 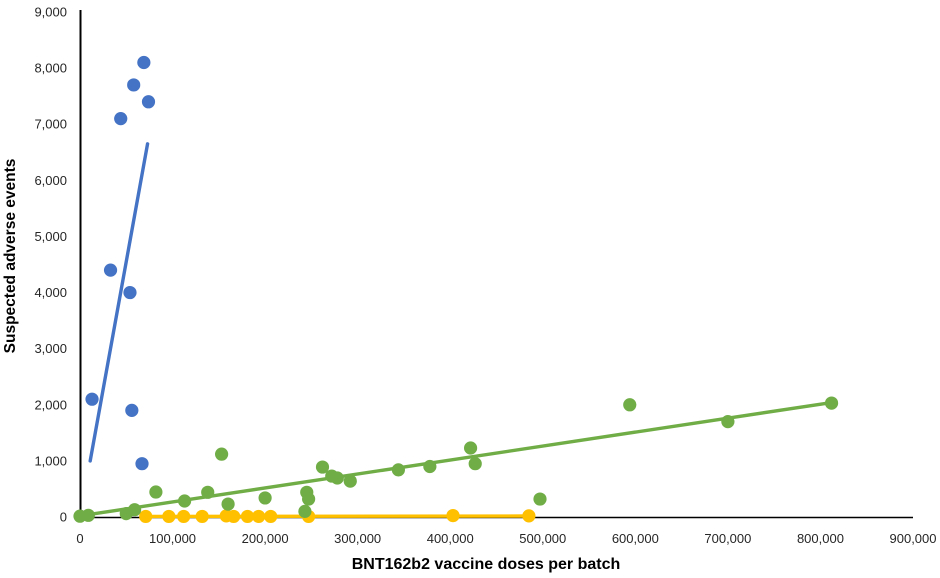 What do you see at coordinates (50, 404) in the screenshot?
I see `y-tick-label: 2,000` at bounding box center [50, 404].